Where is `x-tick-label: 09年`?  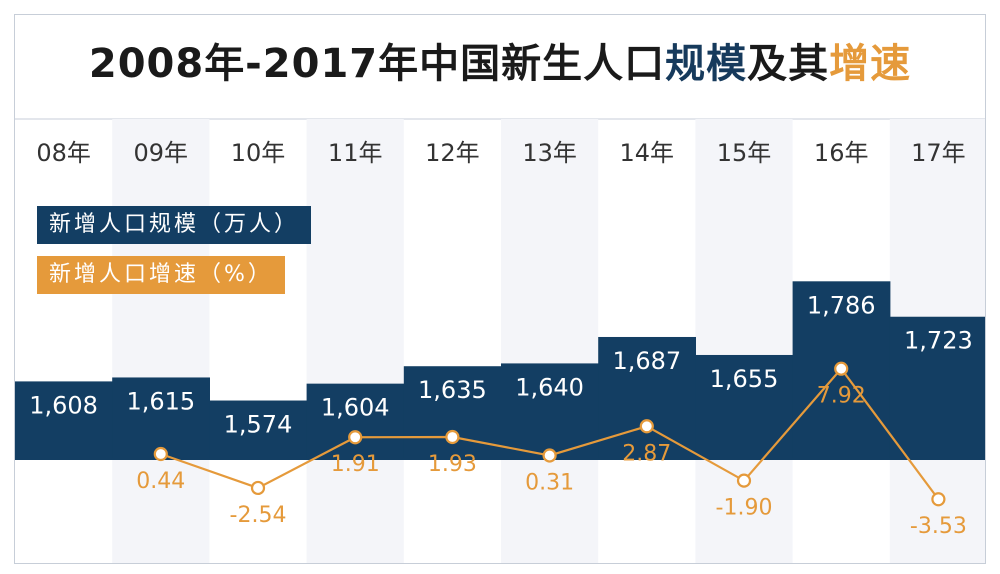
x-tick-label: 09年 is located at coordinates (161, 153).